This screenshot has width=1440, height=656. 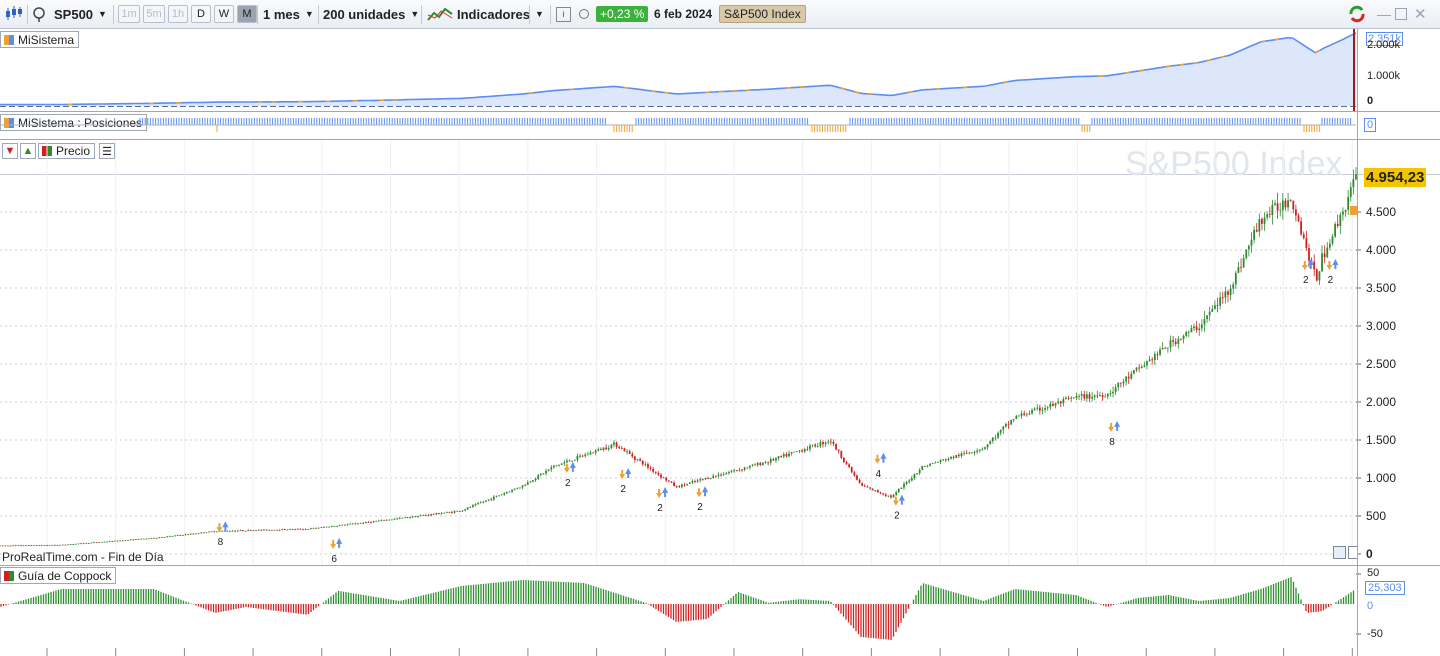 What do you see at coordinates (478, 14) in the screenshot?
I see `indicators-button: Indicadores` at bounding box center [478, 14].